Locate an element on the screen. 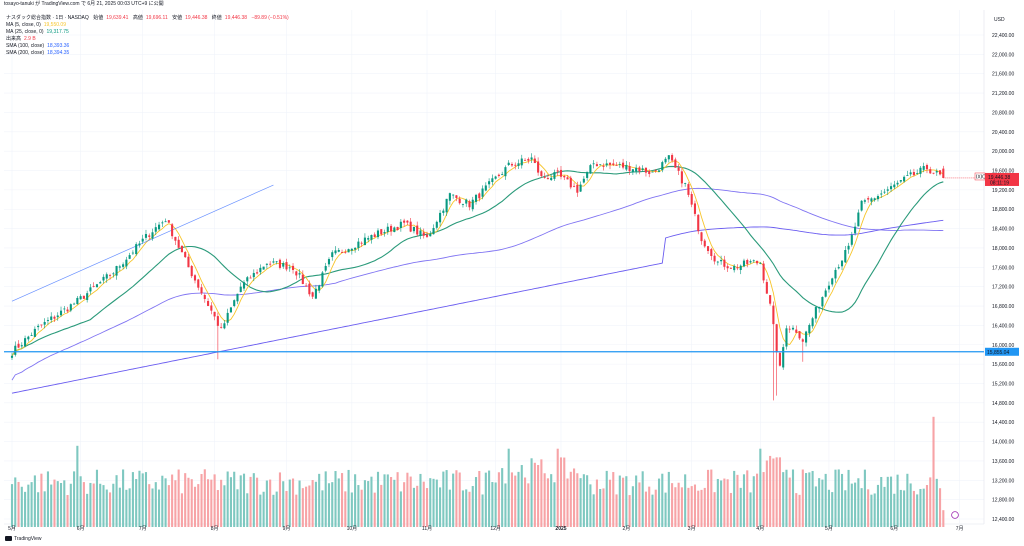 The height and width of the screenshot is (546, 1024). tradingview-logo: TradingView is located at coordinates (23, 539).